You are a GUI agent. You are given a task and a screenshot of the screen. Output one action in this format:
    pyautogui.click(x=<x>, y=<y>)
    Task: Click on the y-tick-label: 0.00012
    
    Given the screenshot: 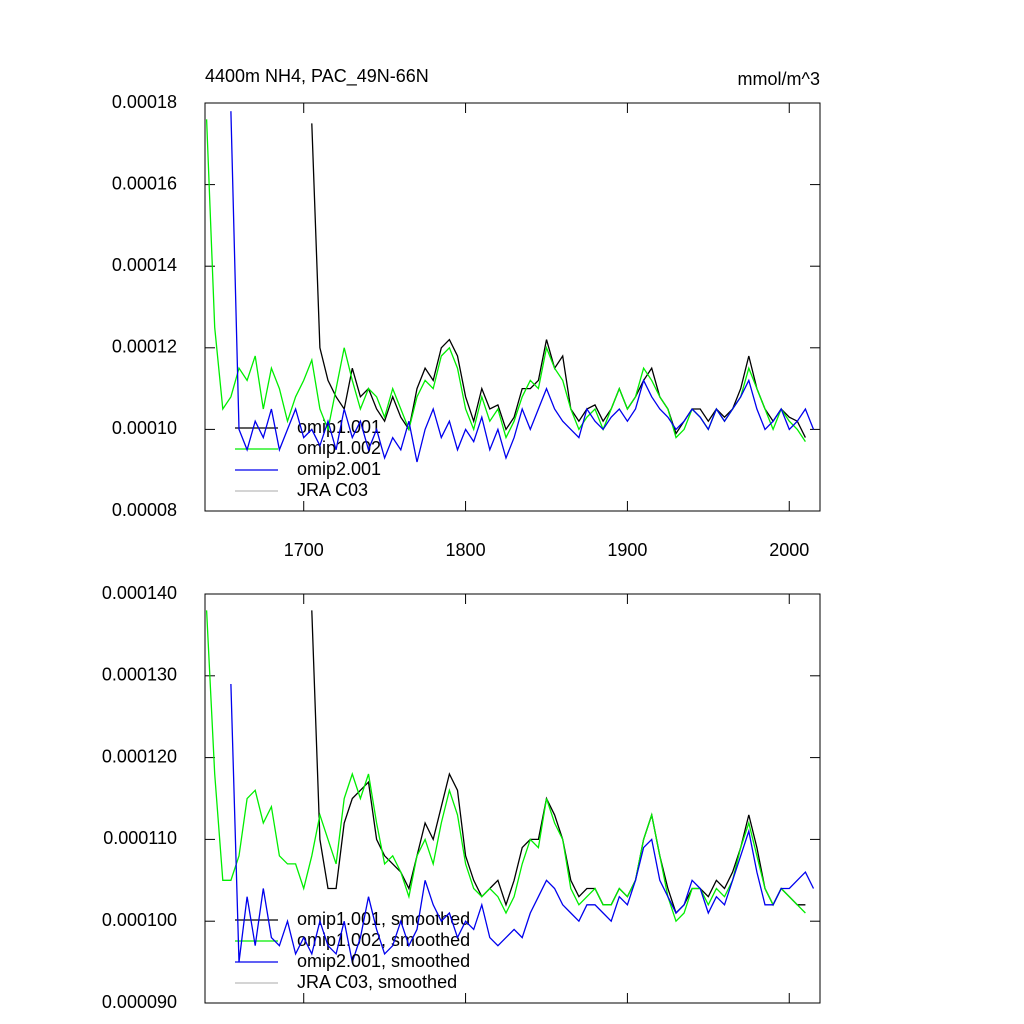 What is the action you would take?
    pyautogui.click(x=144, y=347)
    